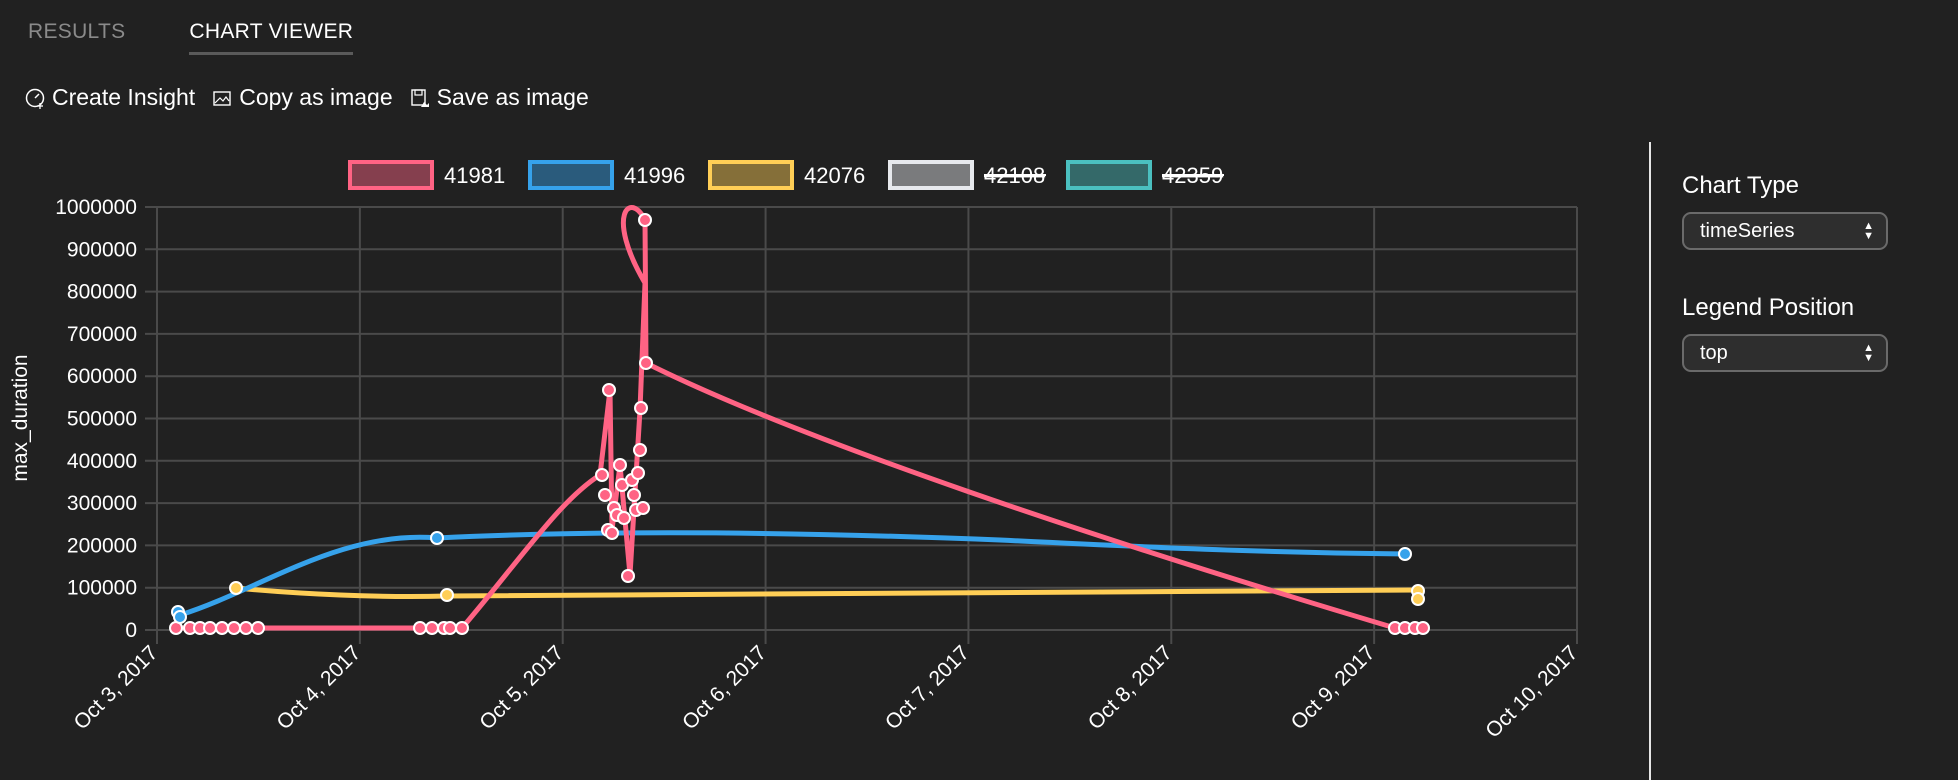 The height and width of the screenshot is (780, 1958). I want to click on chart-type-label: Chart Type, so click(1740, 185).